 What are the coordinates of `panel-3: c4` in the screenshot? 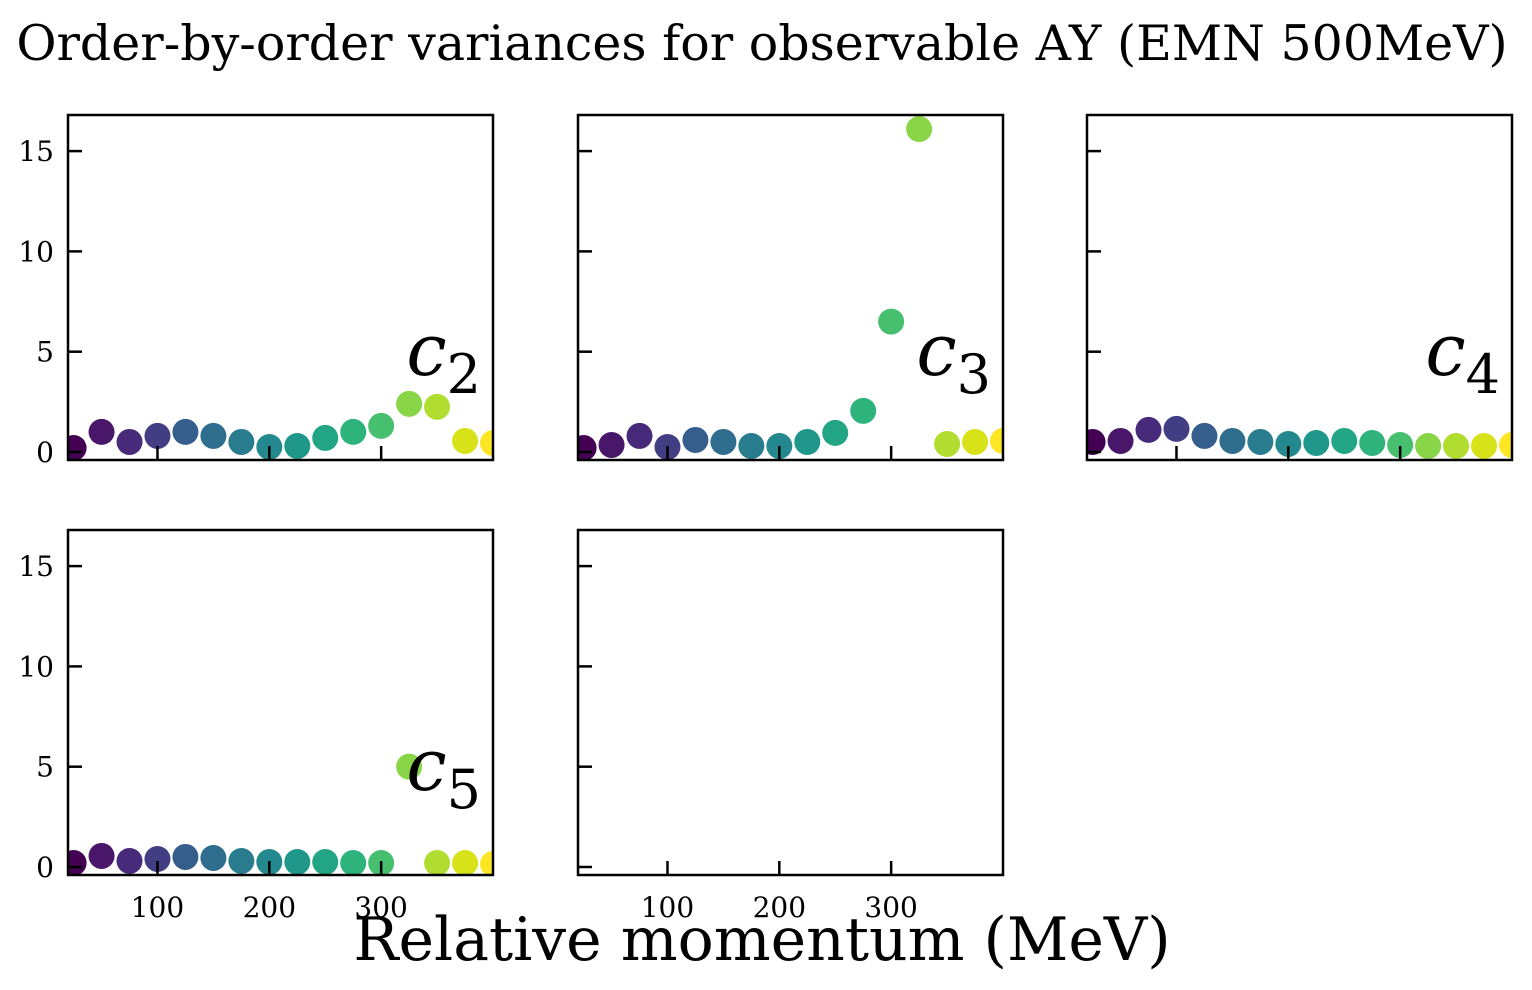 It's located at (1299, 287).